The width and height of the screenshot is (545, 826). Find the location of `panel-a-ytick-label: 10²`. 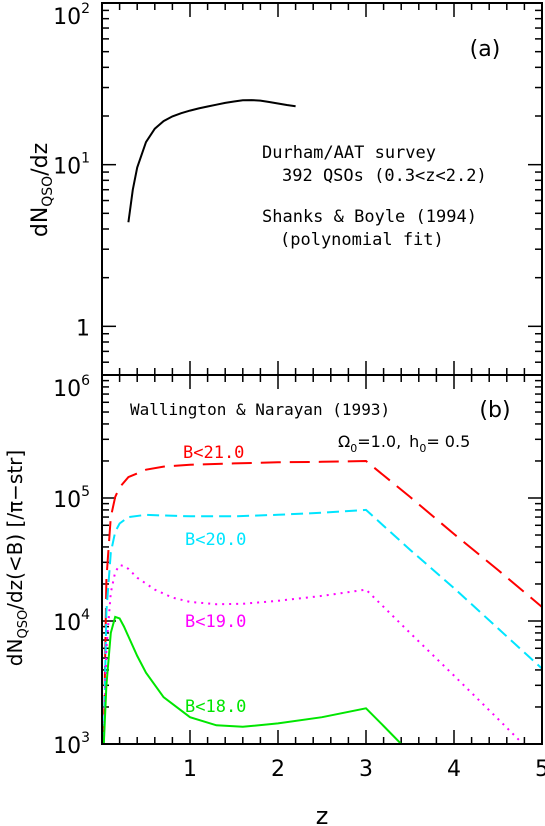

panel-a-ytick-label: 10² is located at coordinates (71, 15).